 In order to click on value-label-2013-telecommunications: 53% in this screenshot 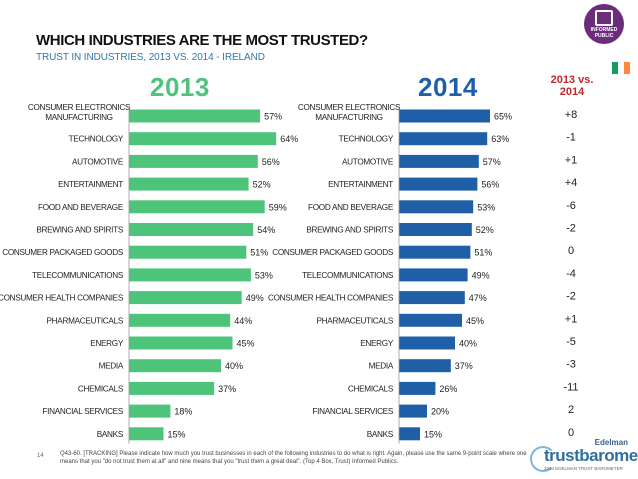, I will do `click(264, 275)`.